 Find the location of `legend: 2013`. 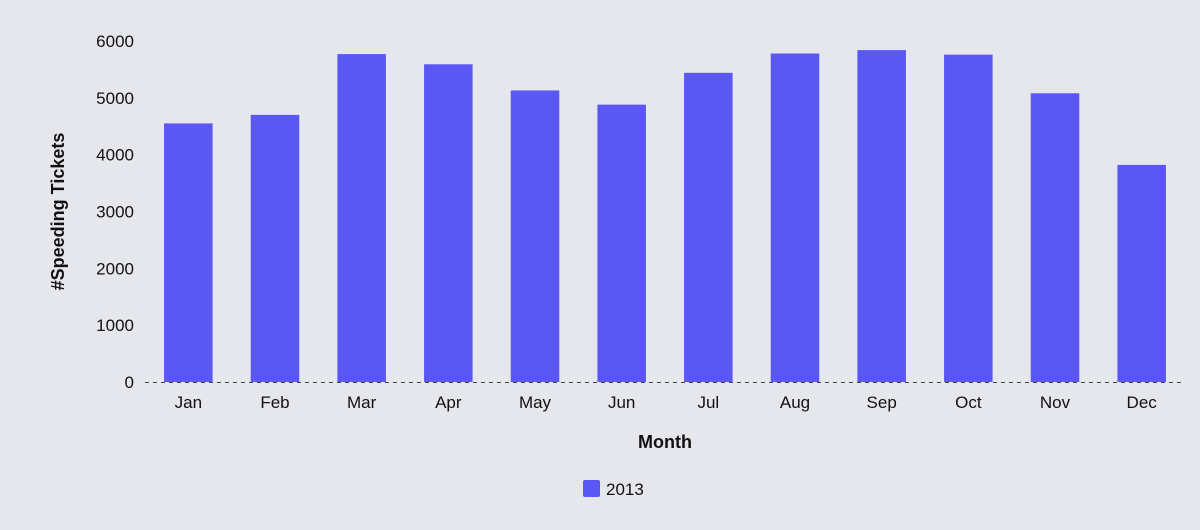

legend: 2013 is located at coordinates (613, 489).